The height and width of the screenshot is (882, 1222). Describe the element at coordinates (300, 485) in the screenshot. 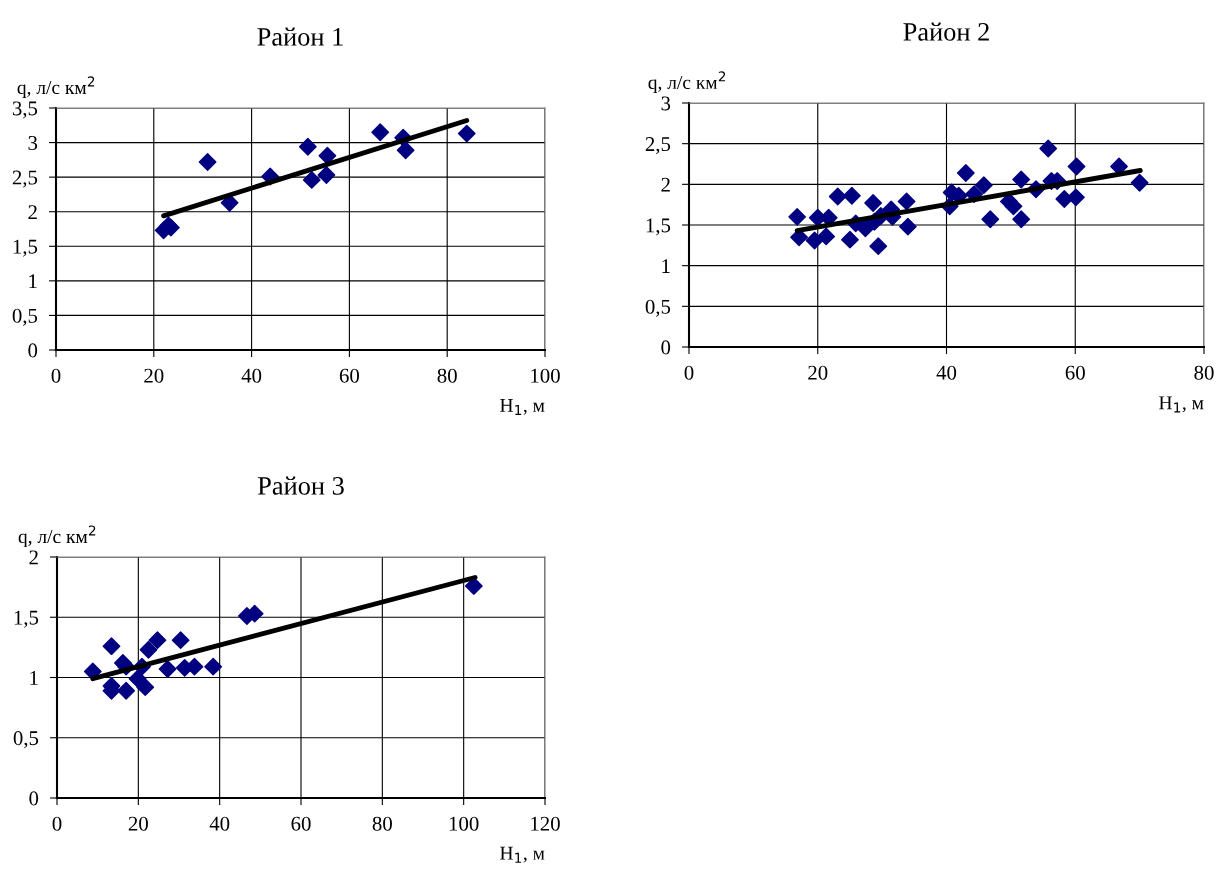

I see `chart-title: Район 3` at that location.